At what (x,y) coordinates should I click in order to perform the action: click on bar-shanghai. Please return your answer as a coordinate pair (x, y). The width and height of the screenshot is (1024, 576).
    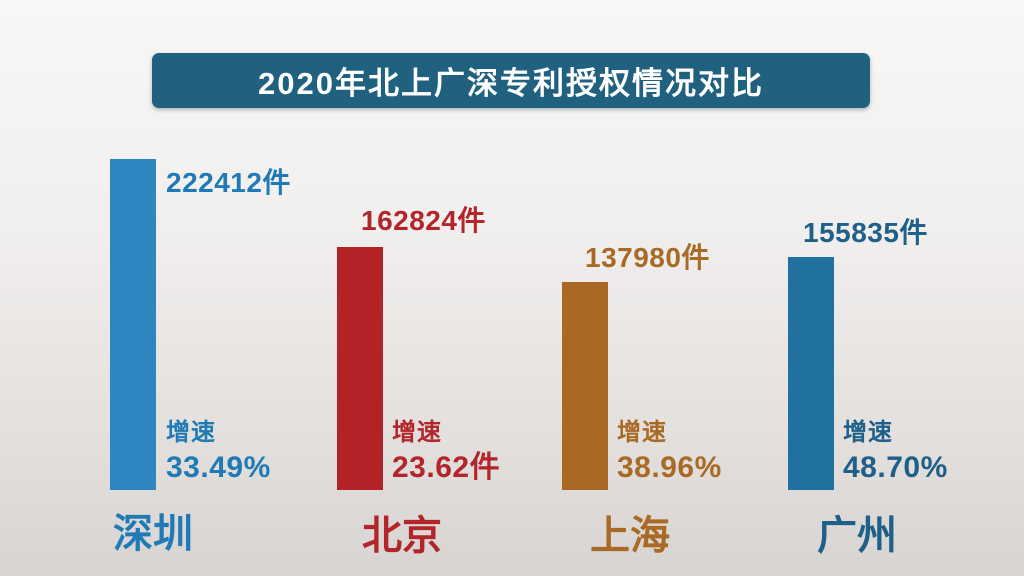
    Looking at the image, I should click on (585, 386).